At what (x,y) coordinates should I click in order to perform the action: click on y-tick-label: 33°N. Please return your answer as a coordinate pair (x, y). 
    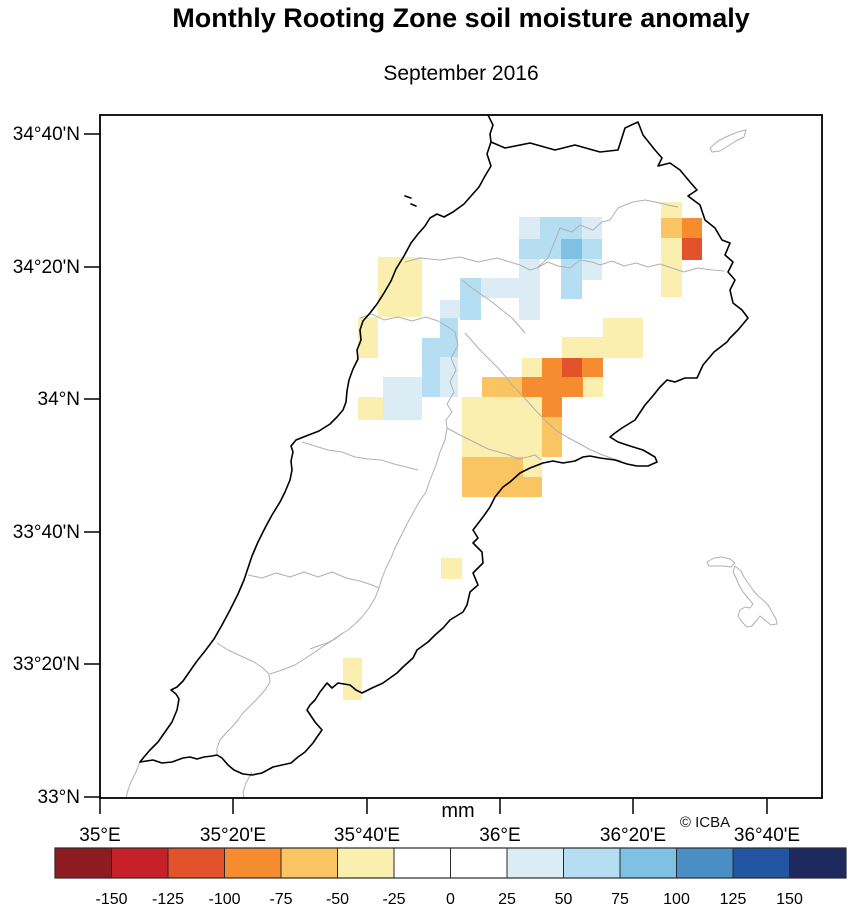
    Looking at the image, I should click on (59, 797).